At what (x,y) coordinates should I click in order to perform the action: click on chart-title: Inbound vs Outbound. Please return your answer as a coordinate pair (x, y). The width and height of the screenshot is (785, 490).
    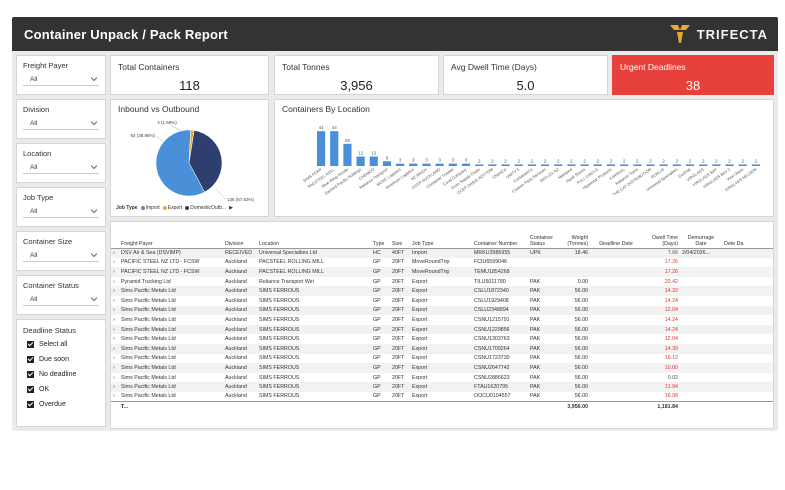
    Looking at the image, I should click on (159, 109).